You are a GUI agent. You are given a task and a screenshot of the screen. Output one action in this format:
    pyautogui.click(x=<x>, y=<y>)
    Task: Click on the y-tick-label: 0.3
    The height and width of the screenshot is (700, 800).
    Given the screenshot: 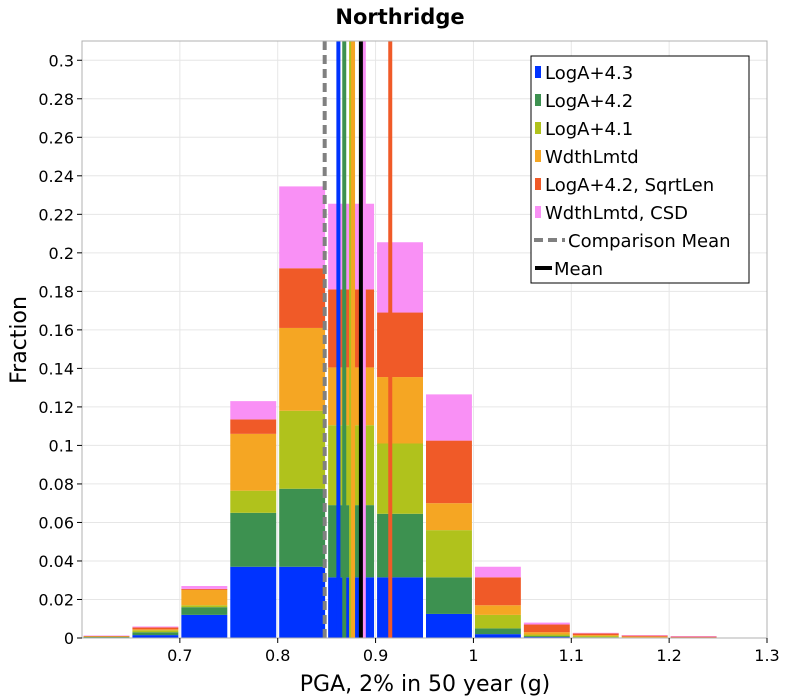 What is the action you would take?
    pyautogui.click(x=61, y=60)
    